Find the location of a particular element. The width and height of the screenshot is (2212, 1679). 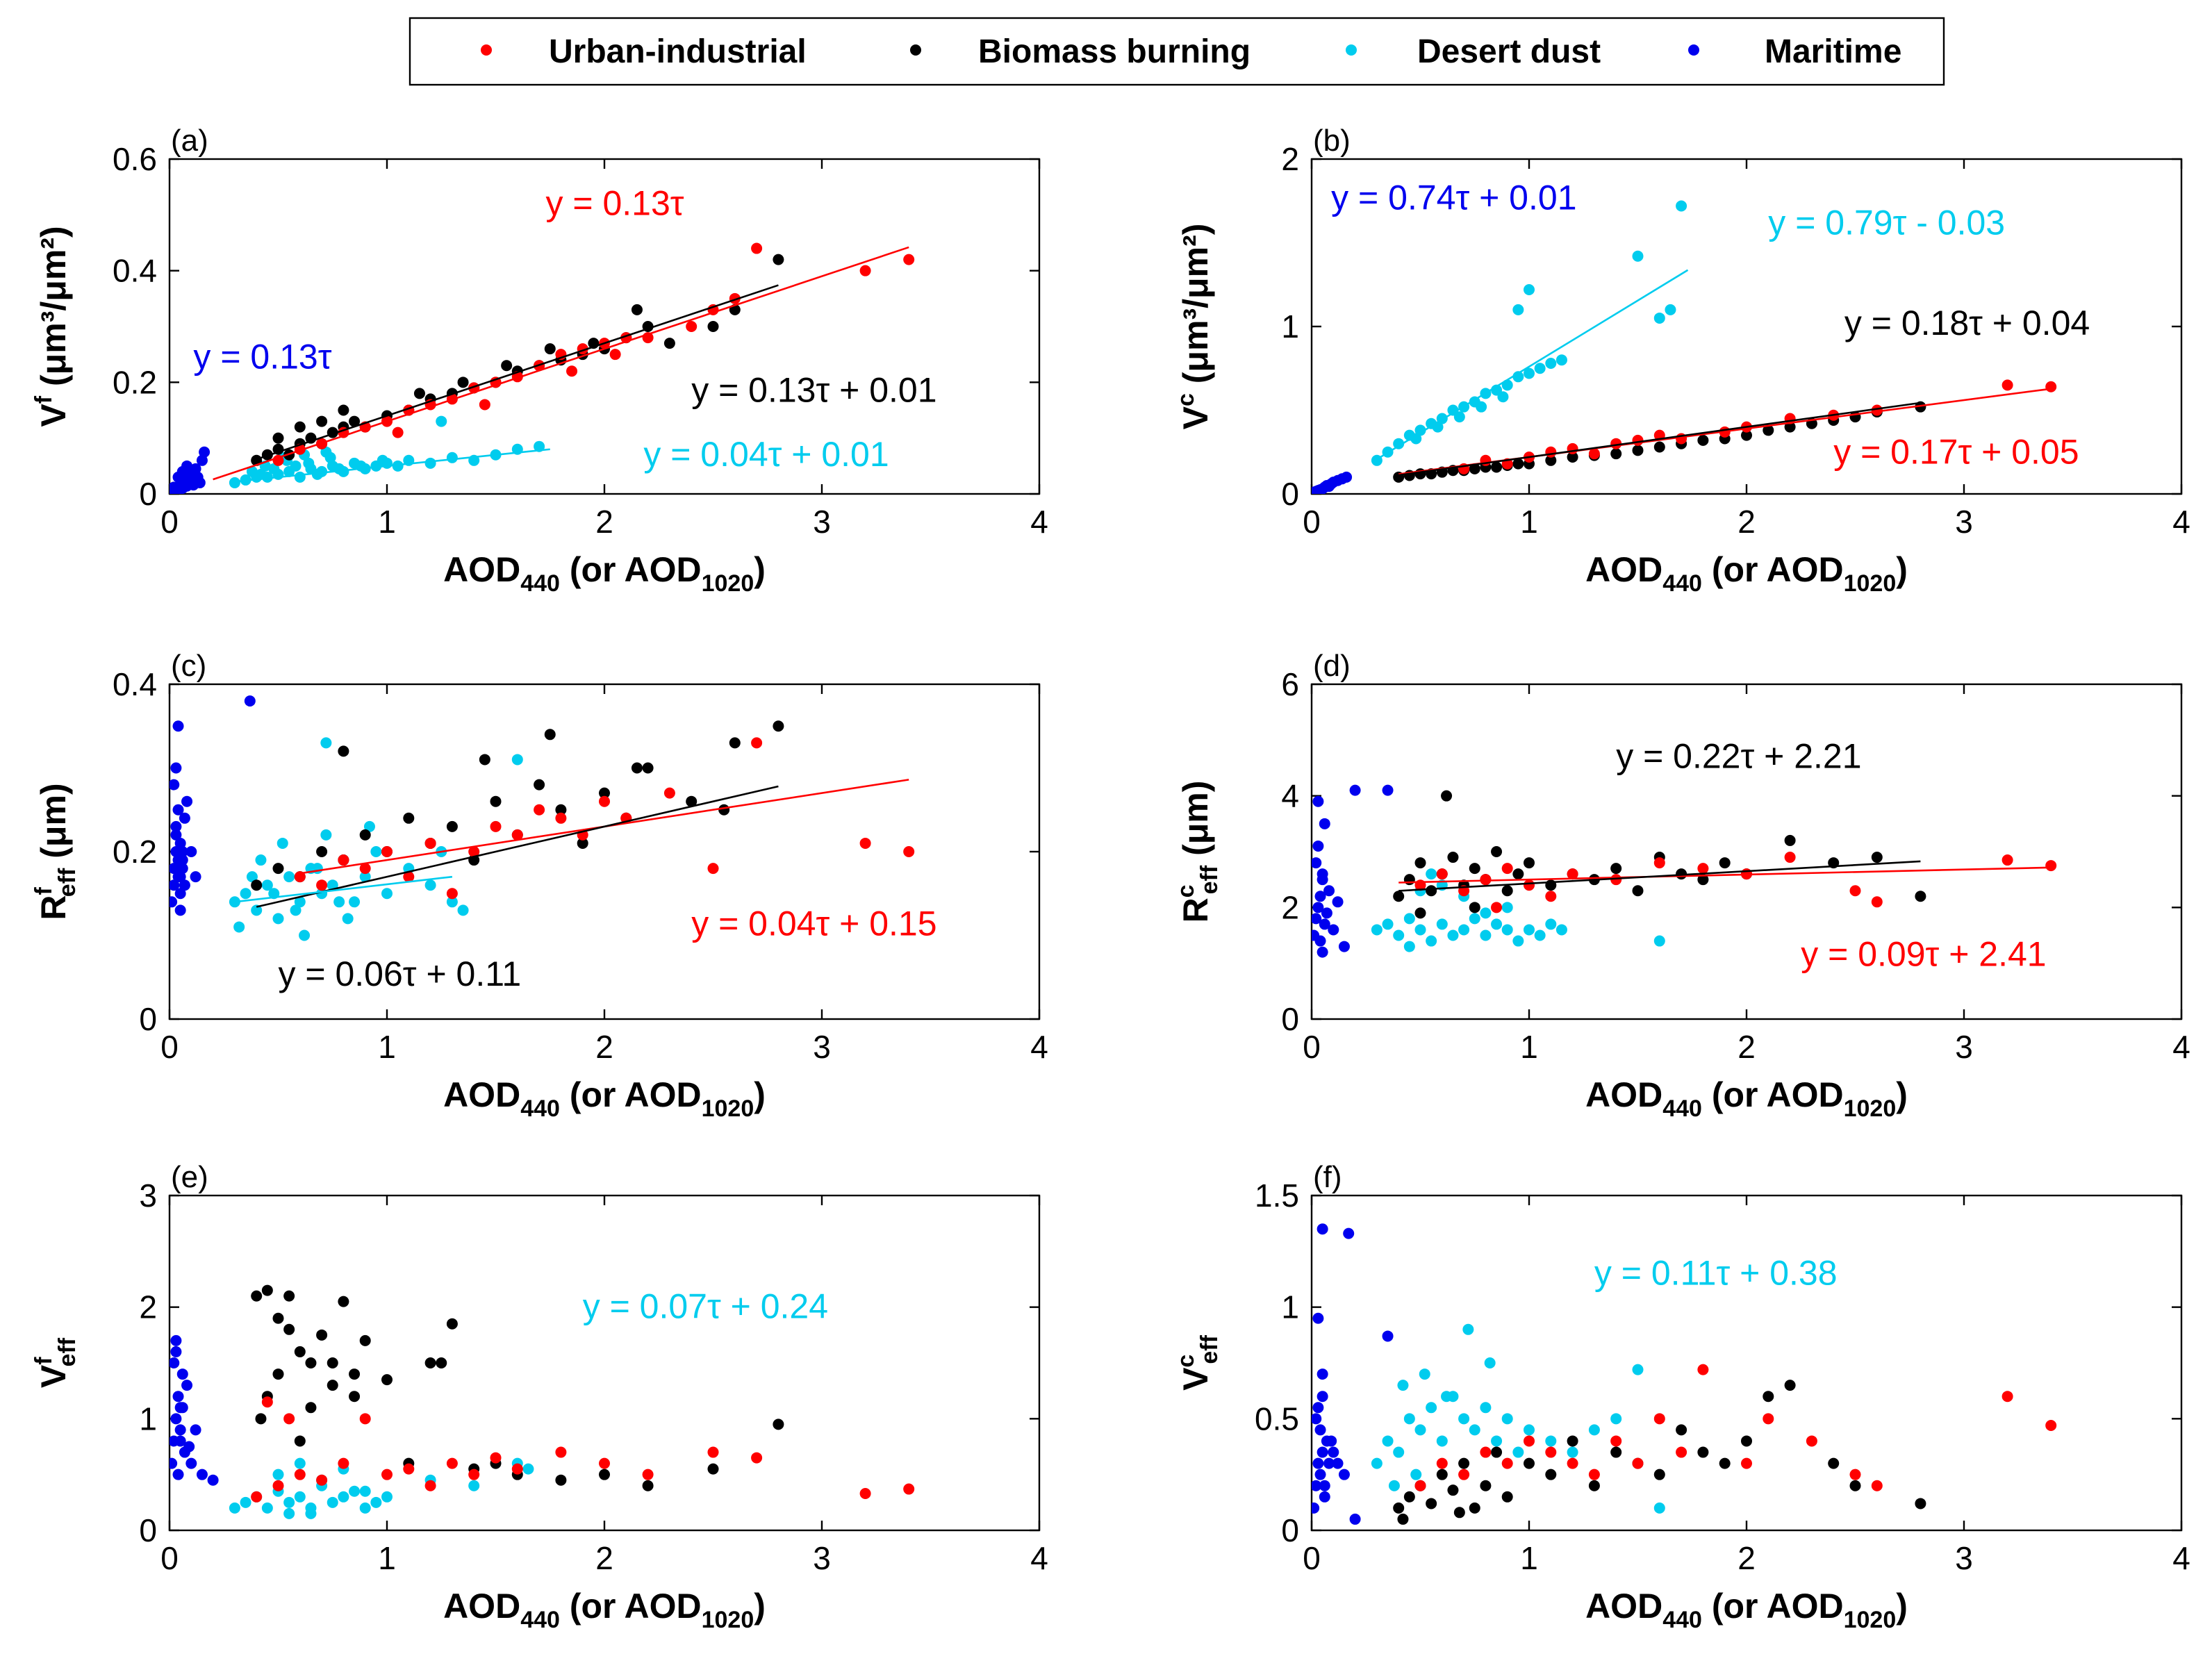

y-tick-label: 2 is located at coordinates (1290, 159).